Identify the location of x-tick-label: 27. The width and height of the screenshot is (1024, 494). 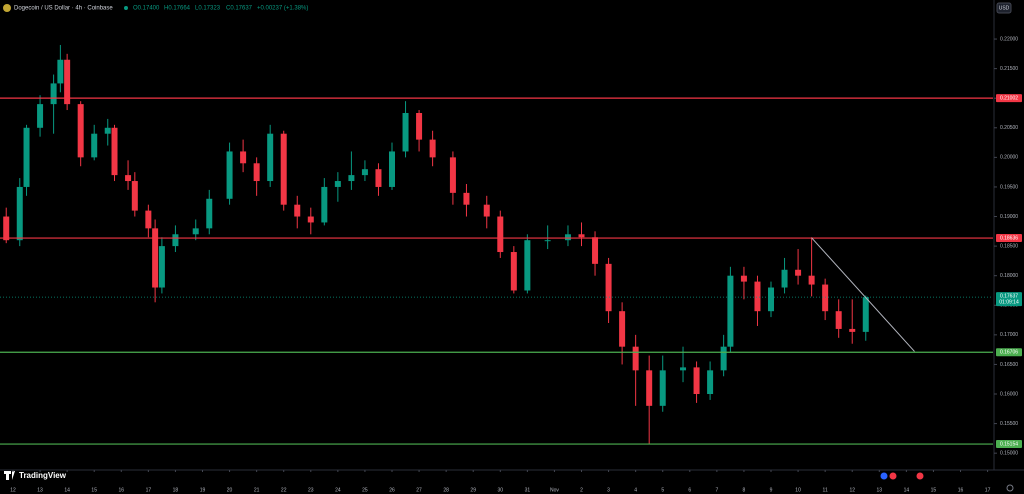
(419, 490).